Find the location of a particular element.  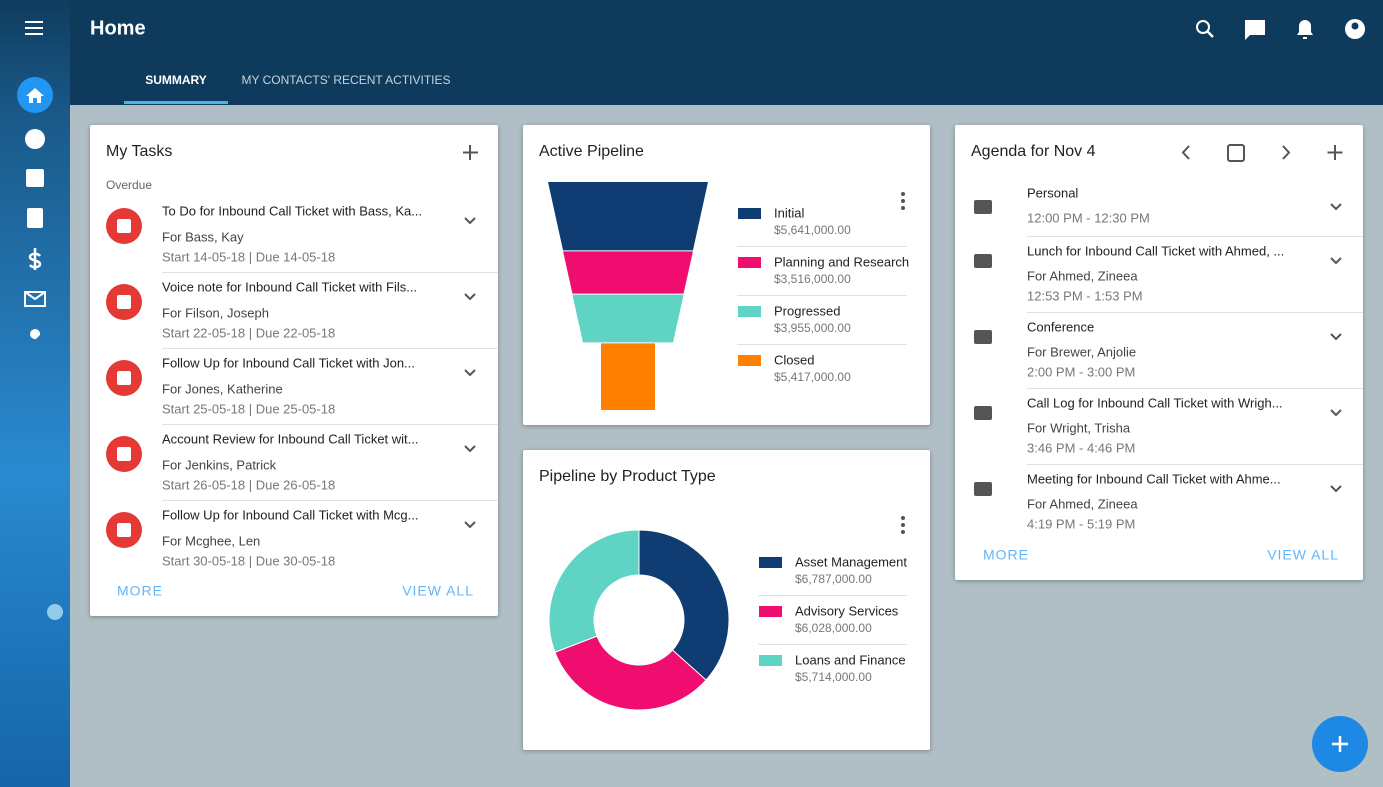

legend-label: Progressed is located at coordinates (807, 310).